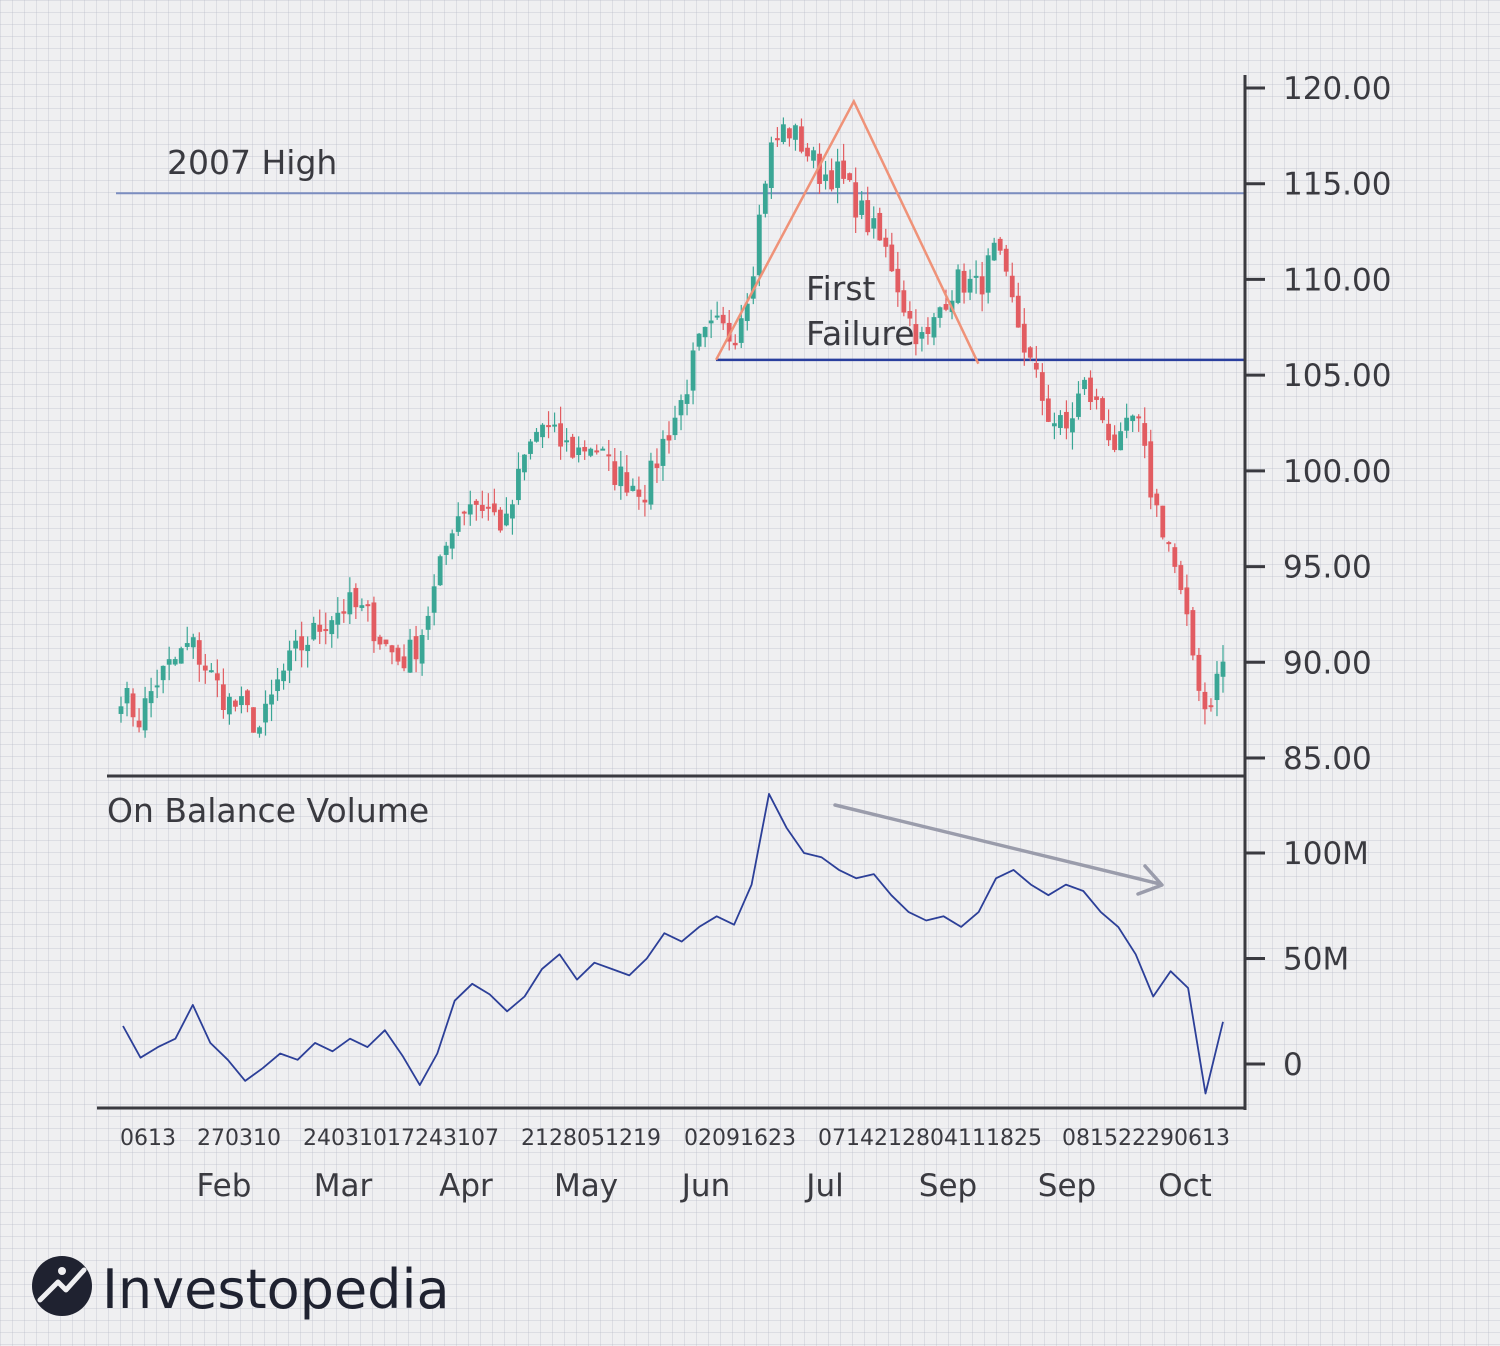  What do you see at coordinates (841, 288) in the screenshot?
I see `failure-label-line1: First` at bounding box center [841, 288].